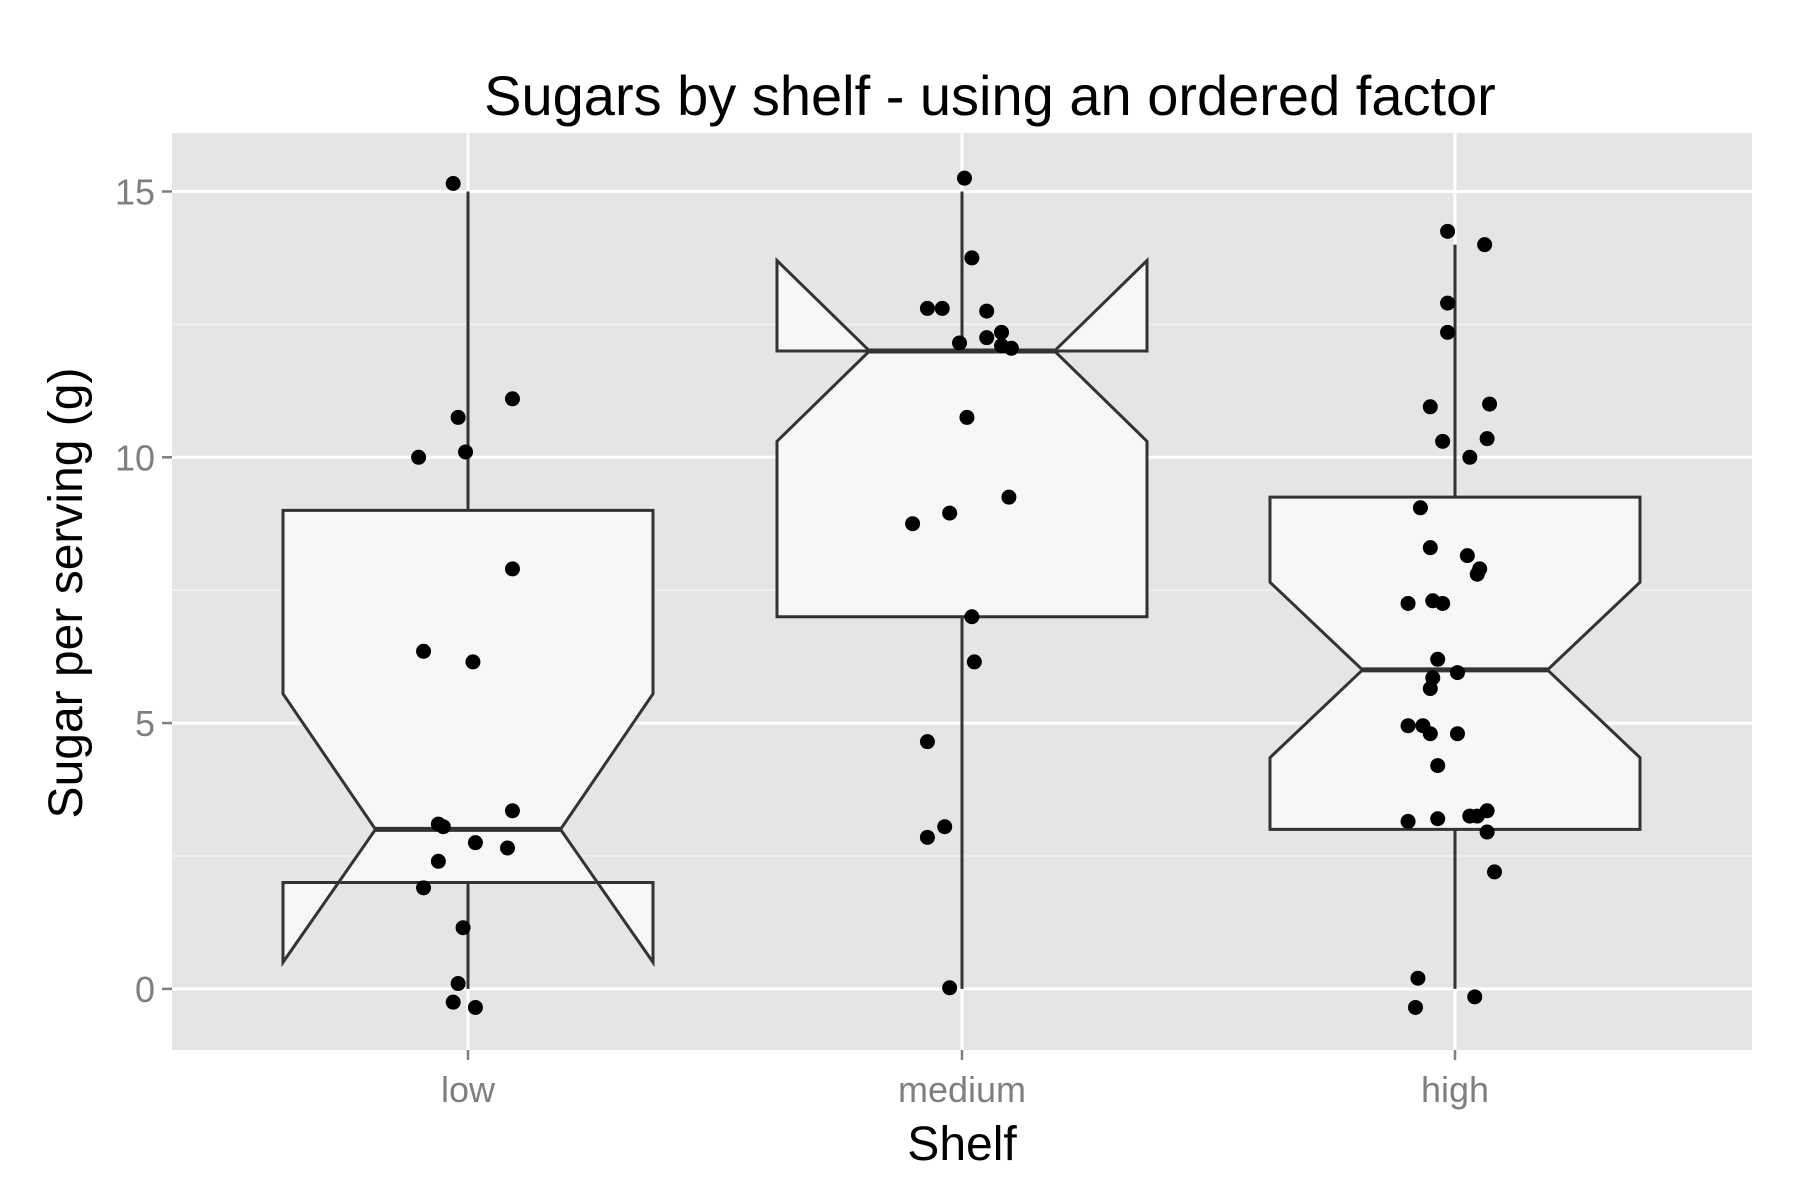 Image resolution: width=1800 pixels, height=1200 pixels. Describe the element at coordinates (1455, 1089) in the screenshot. I see `x-tick-label-high: high` at that location.